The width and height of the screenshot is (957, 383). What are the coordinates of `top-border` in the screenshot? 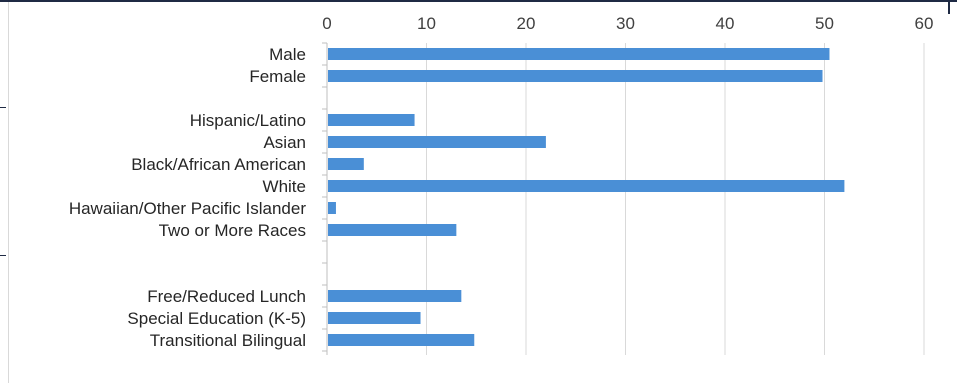 It's located at (478, 1).